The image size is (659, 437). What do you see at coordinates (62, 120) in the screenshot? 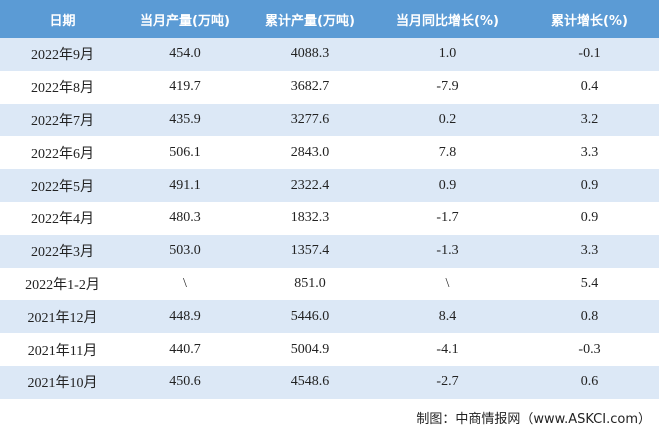
I see `date-cell: 2022年7月` at bounding box center [62, 120].